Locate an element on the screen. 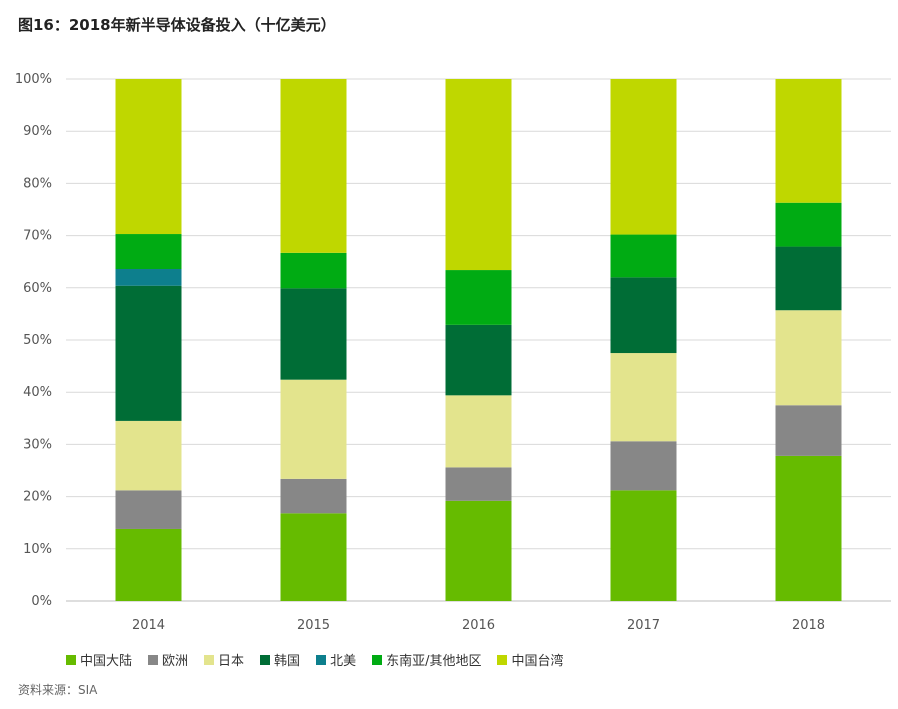 Image resolution: width=898 pixels, height=709 pixels. legend-item: 欧洲 is located at coordinates (168, 659).